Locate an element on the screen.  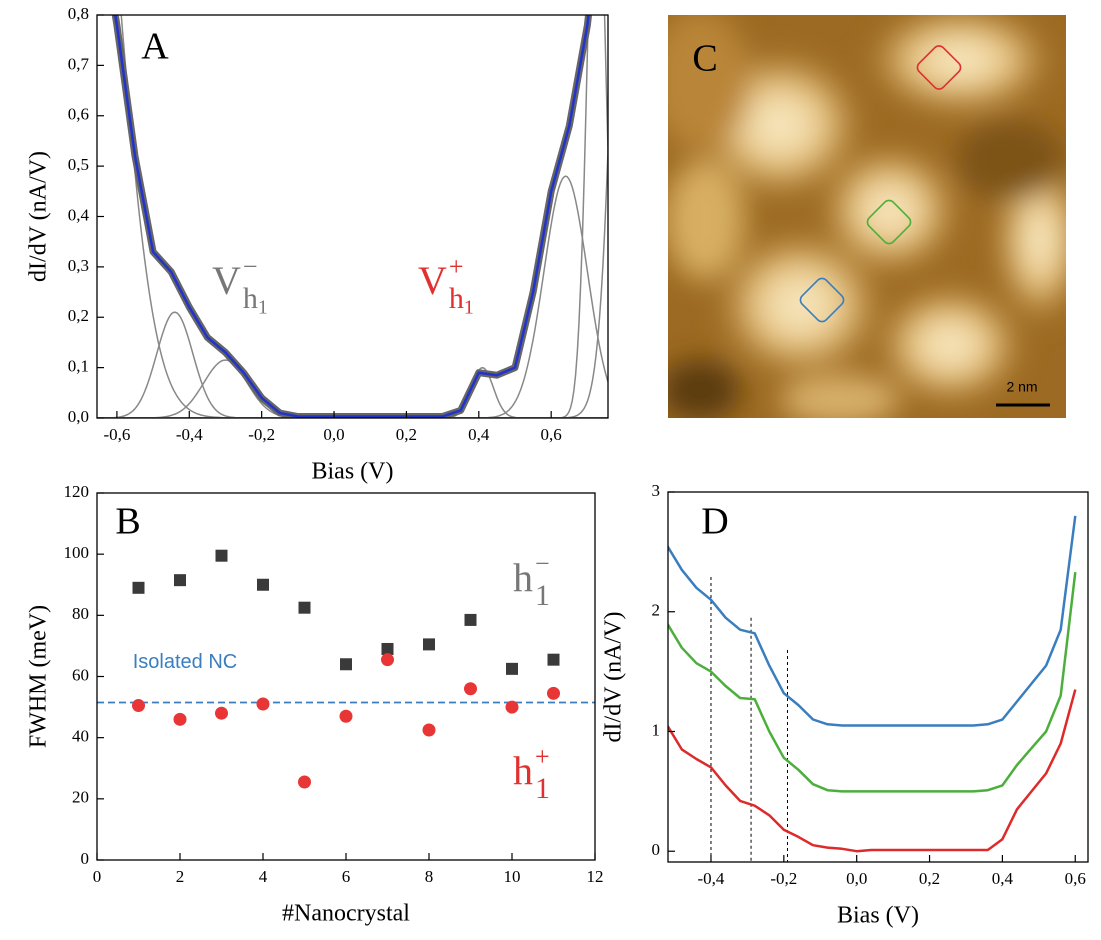
x-tick-label: 12 is located at coordinates (595, 876).